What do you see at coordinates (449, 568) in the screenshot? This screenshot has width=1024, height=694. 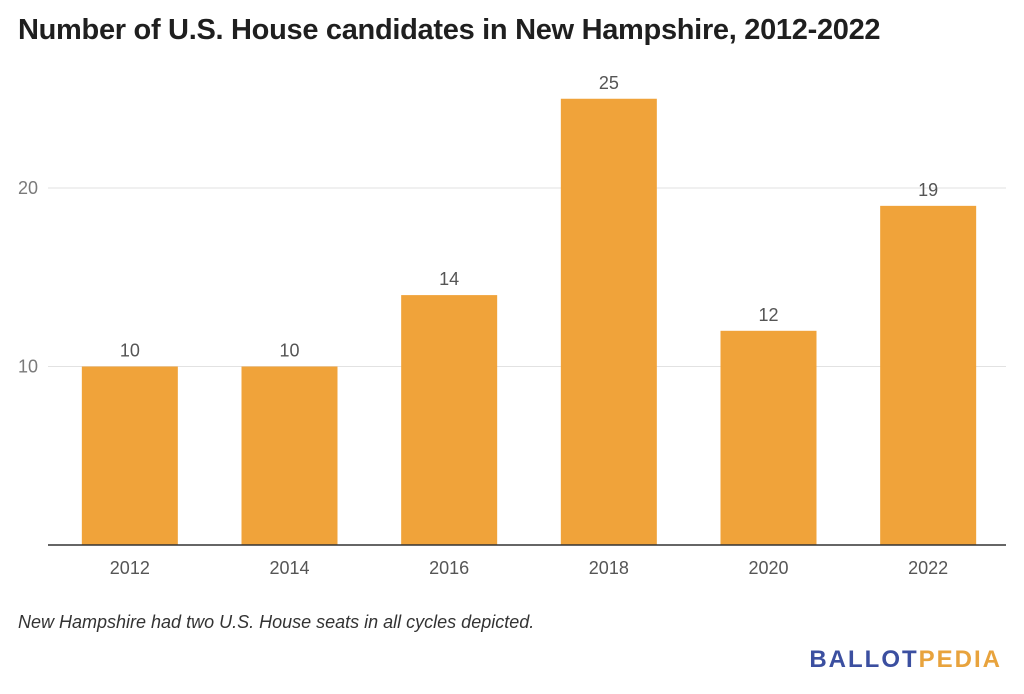 I see `x-tick-label-2016: 2016` at bounding box center [449, 568].